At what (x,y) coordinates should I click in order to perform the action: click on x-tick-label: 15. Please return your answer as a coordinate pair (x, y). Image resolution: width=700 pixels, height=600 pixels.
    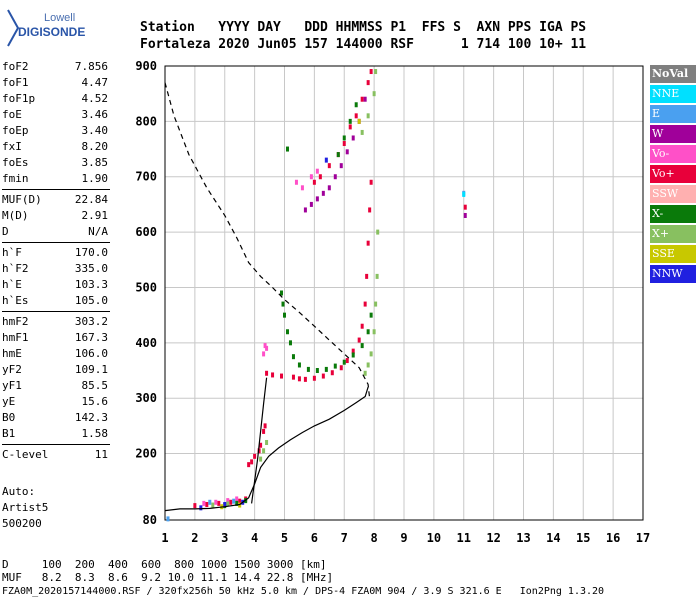
    Looking at the image, I should click on (583, 538).